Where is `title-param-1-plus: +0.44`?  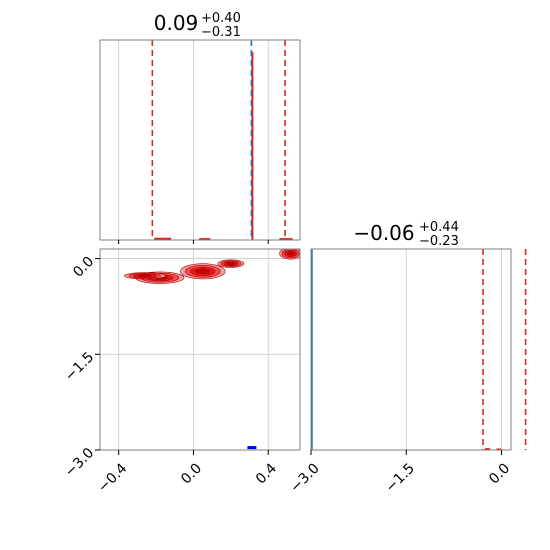
title-param-1-plus: +0.44 is located at coordinates (439, 227).